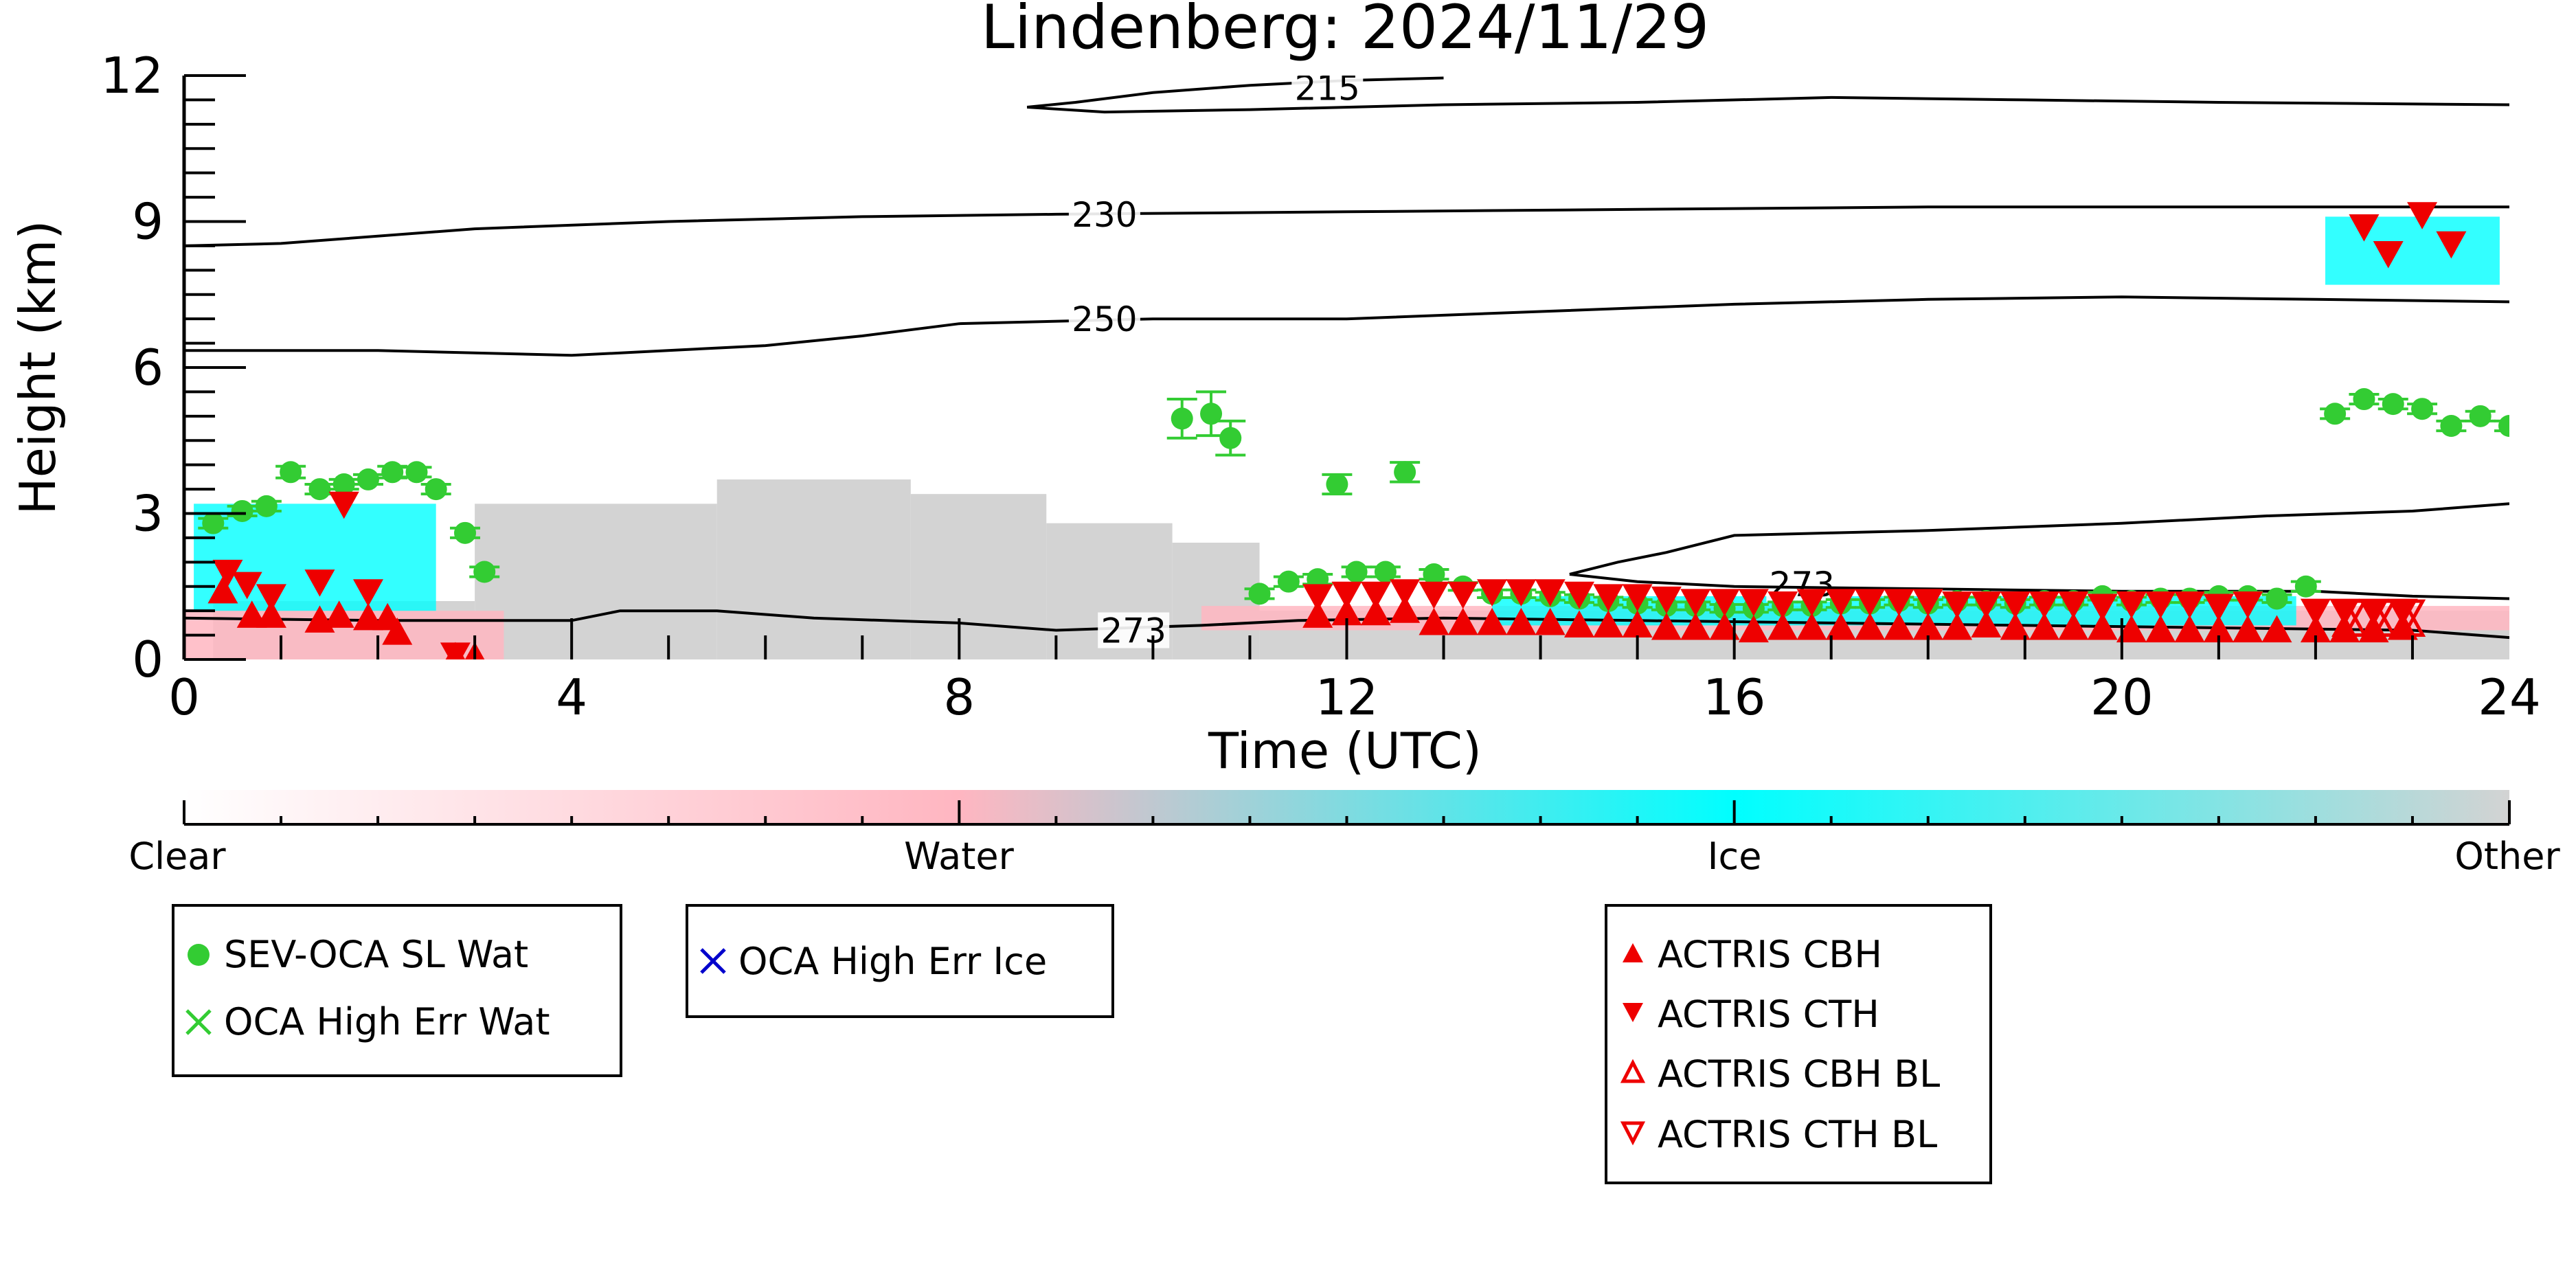  I want to click on legend-water-box, so click(397, 990).